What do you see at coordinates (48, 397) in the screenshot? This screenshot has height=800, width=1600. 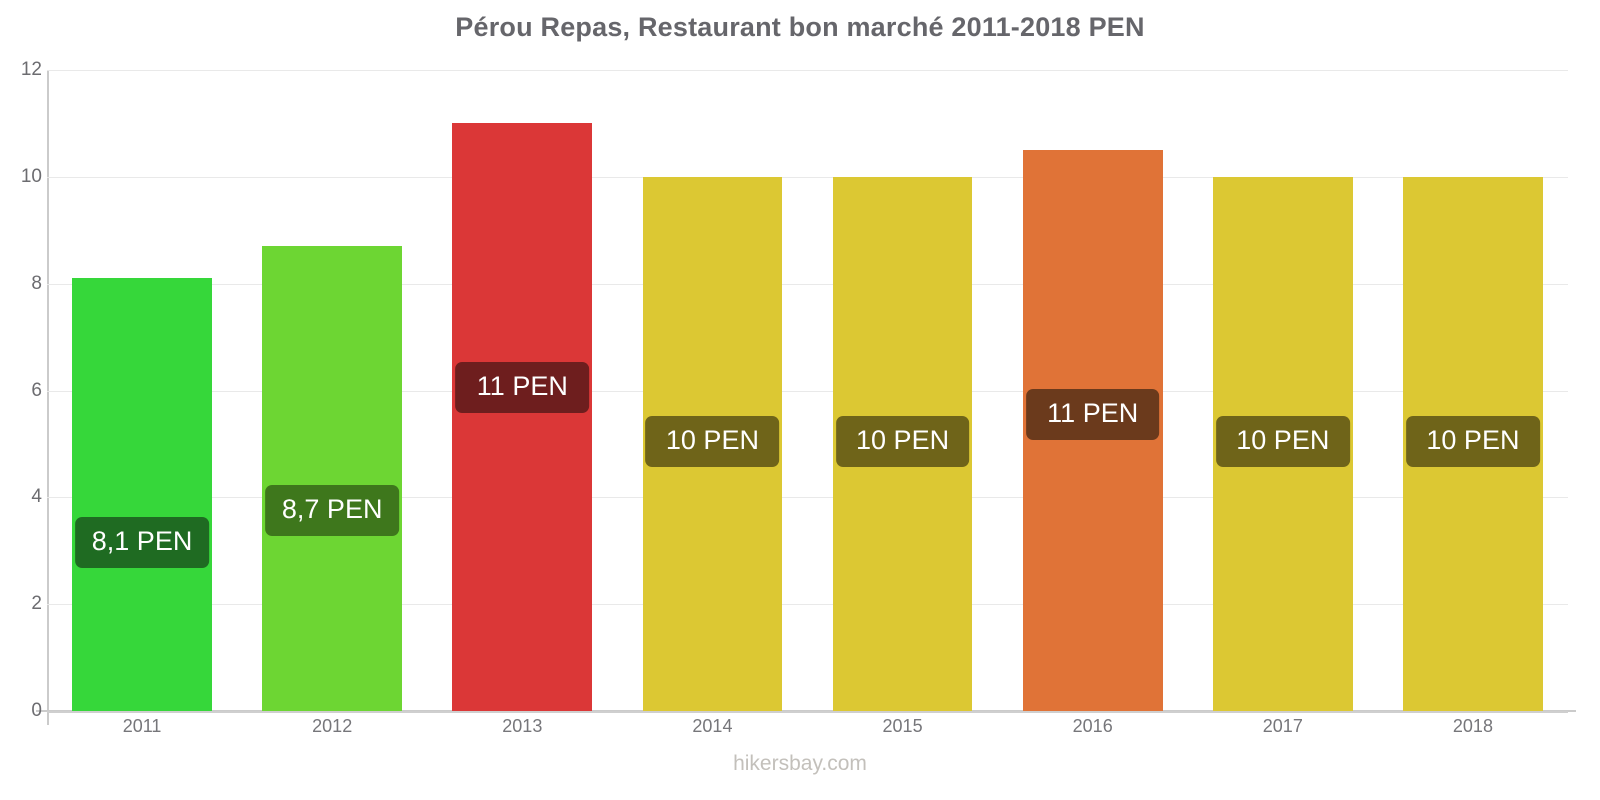 I see `y-axis-line` at bounding box center [48, 397].